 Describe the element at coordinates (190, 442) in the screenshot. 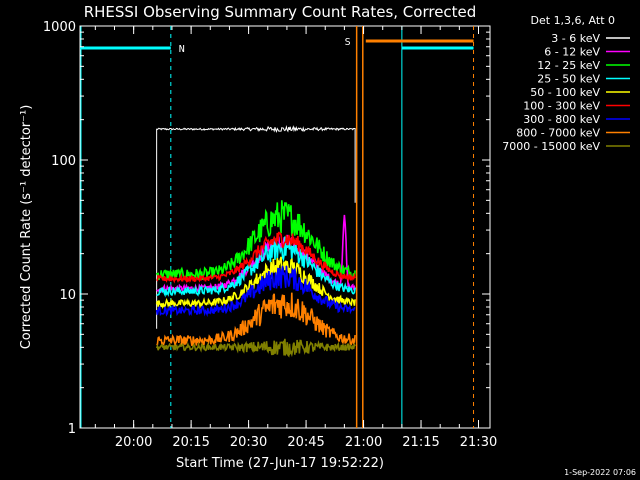

I see `x-tick-label: 20:15` at that location.